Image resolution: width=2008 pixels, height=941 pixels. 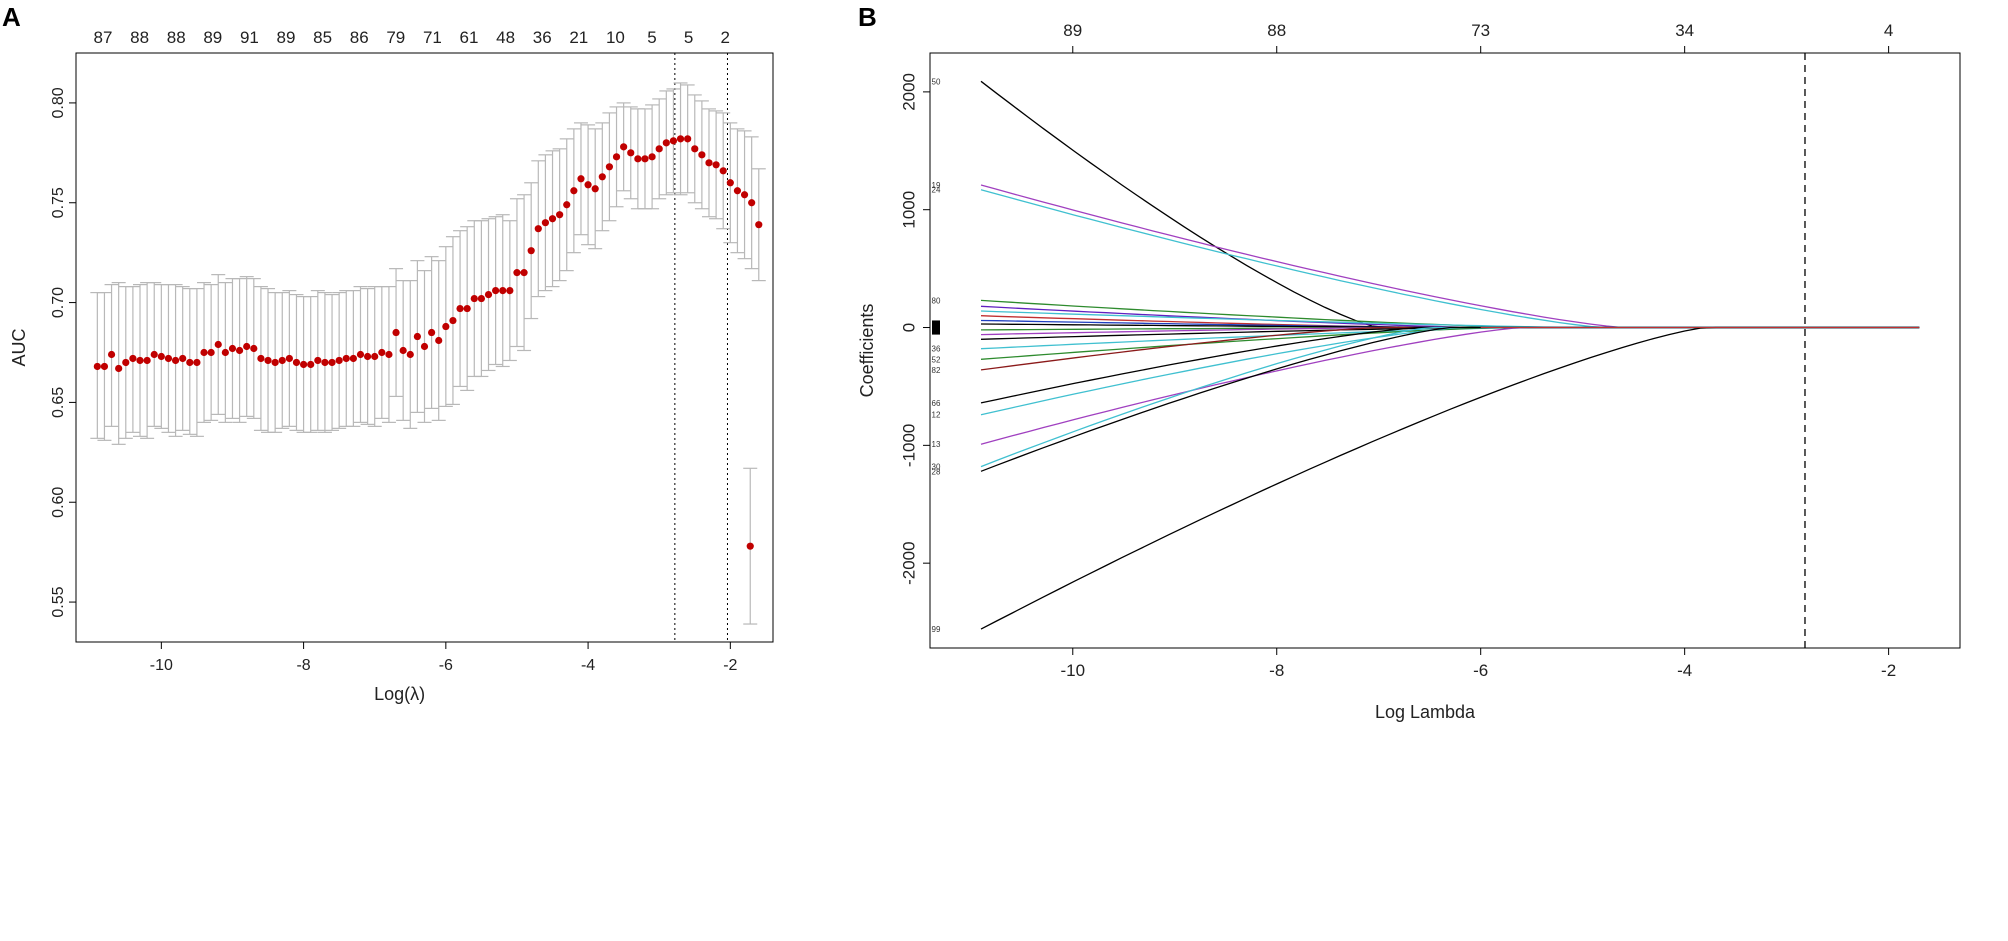 I want to click on top-axis-label: 2, so click(x=724, y=37).